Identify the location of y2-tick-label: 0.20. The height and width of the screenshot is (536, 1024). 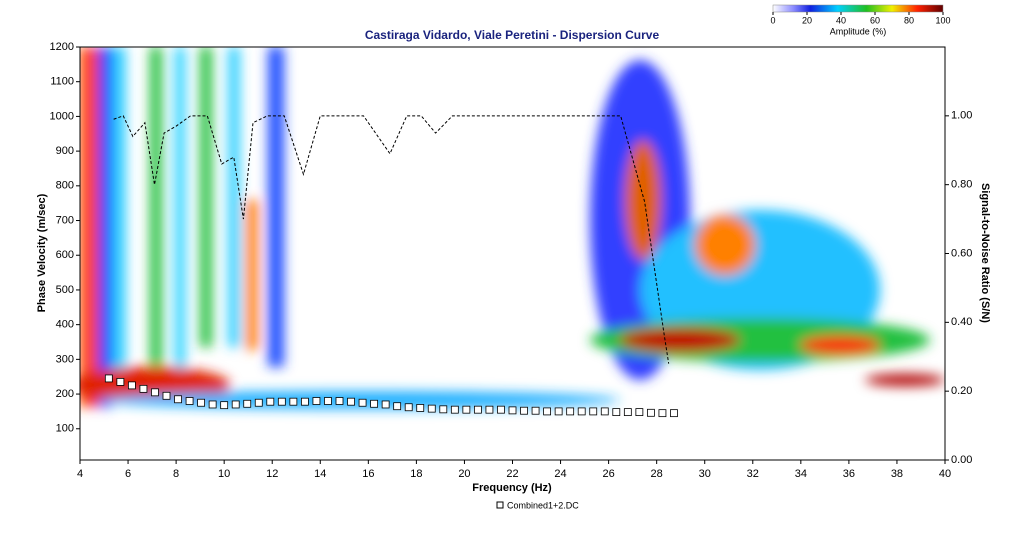
(961, 391).